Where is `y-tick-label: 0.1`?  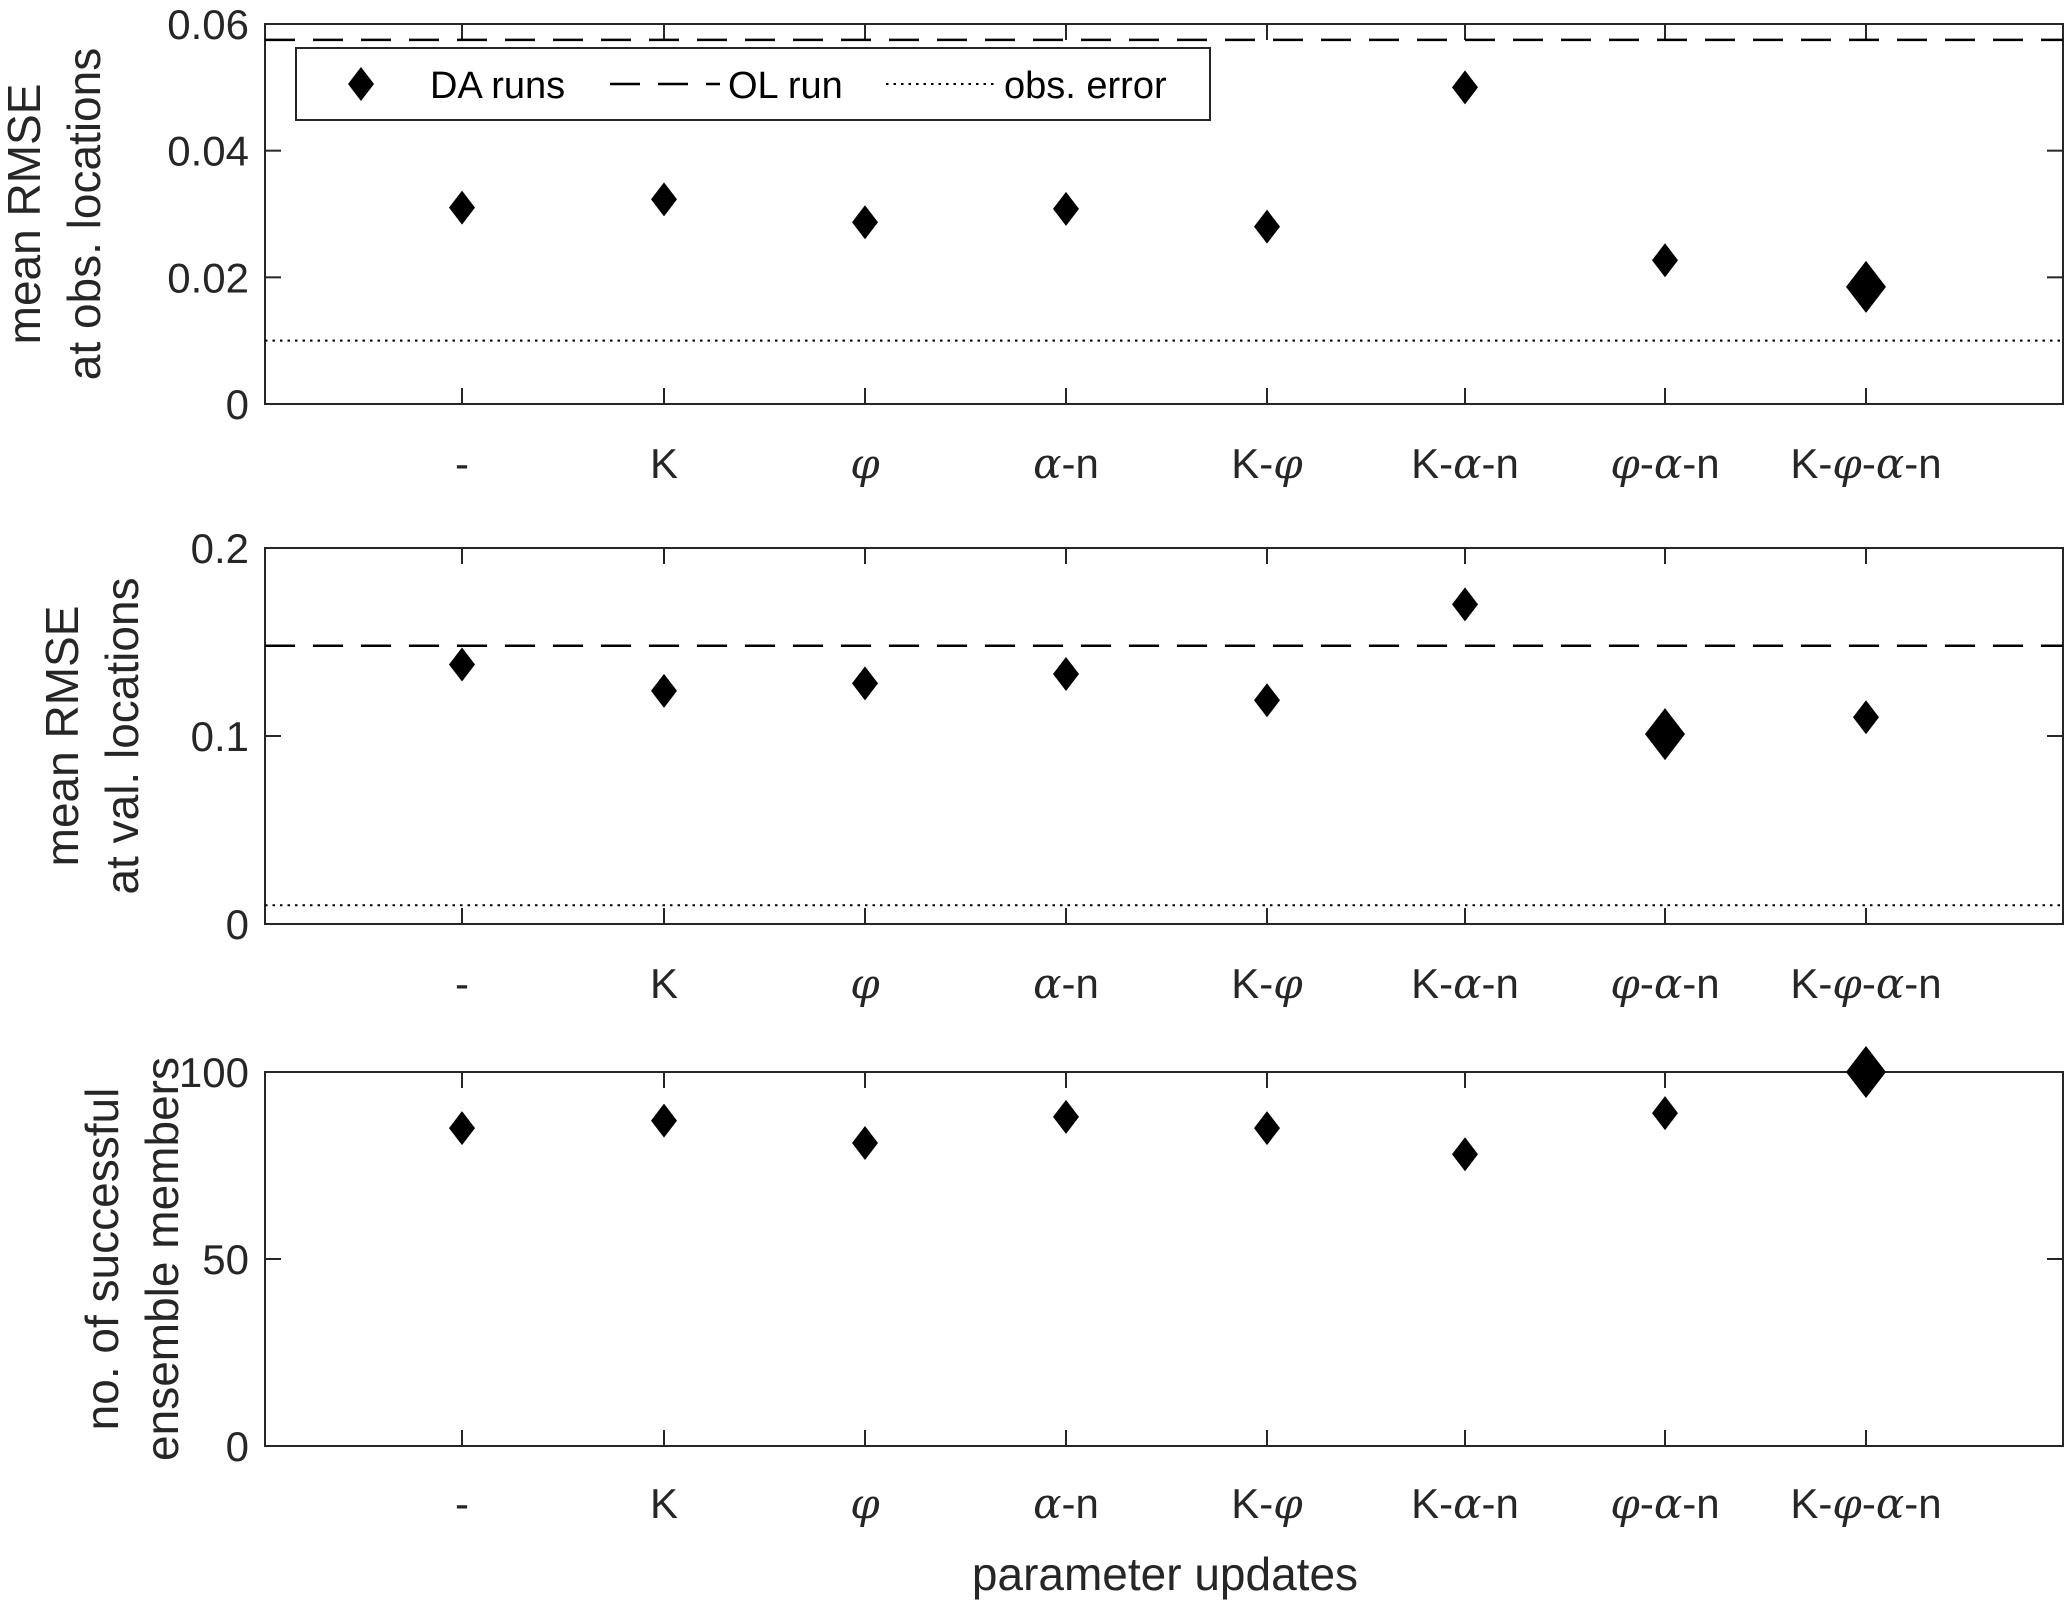
y-tick-label: 0.1 is located at coordinates (220, 736).